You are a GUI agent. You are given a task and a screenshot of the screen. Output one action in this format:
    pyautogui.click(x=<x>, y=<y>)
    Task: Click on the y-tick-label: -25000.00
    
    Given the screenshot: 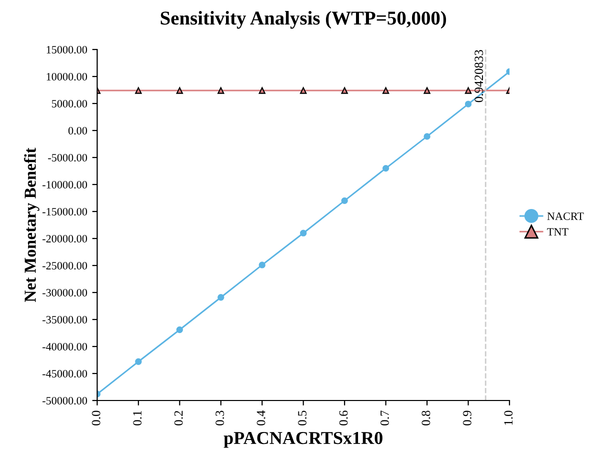 What is the action you would take?
    pyautogui.click(x=65, y=266)
    